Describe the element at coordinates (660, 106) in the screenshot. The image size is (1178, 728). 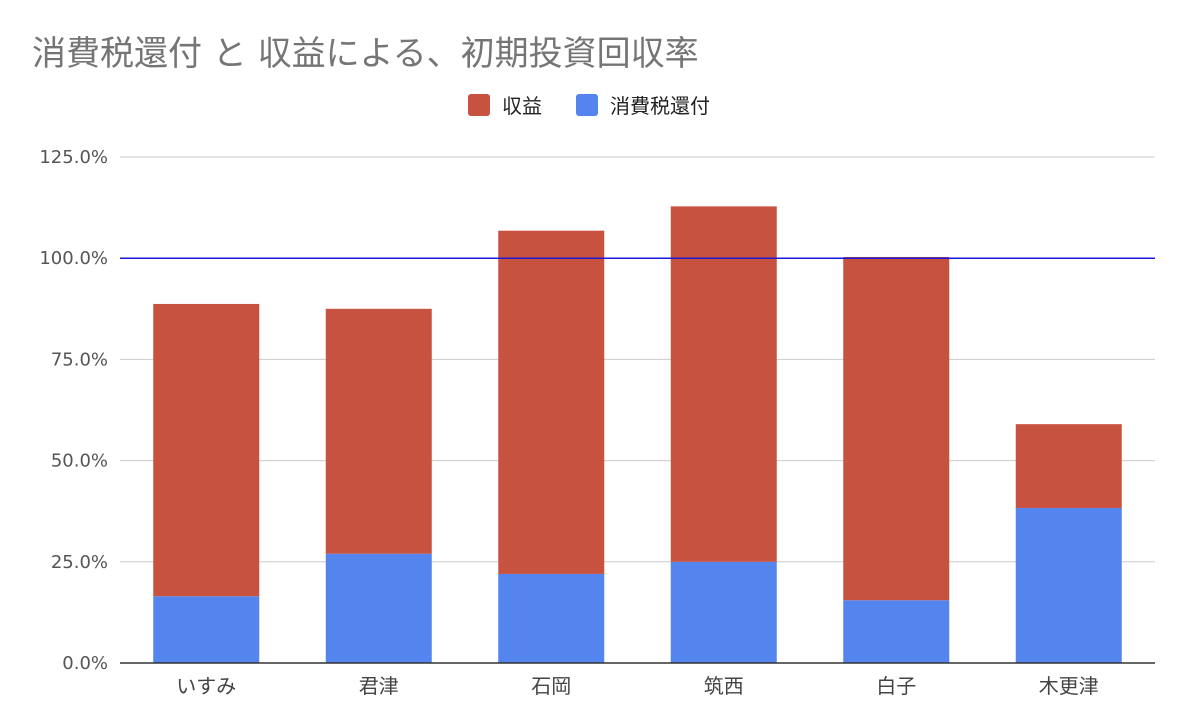
I see `legend-label-tax-refund: 消費税還付` at that location.